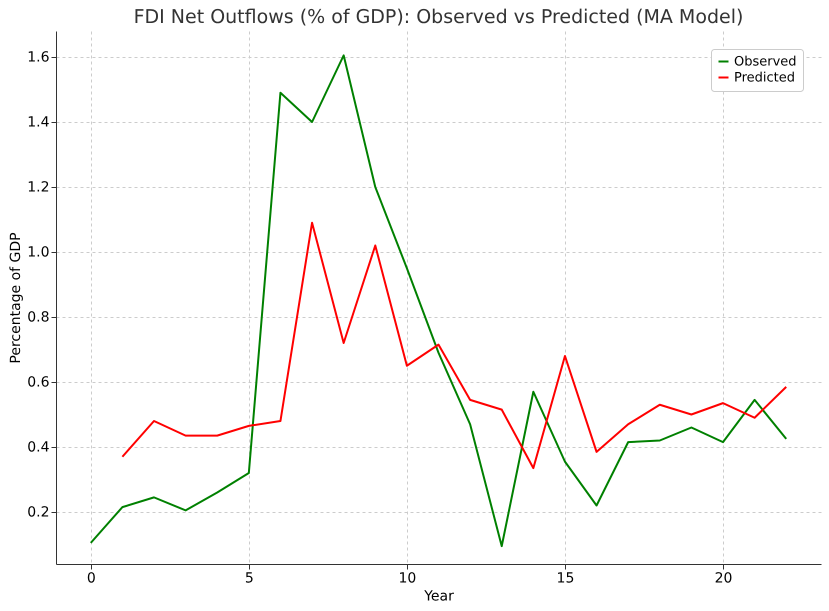 This screenshot has height=611, width=829. I want to click on y-axis-title: Percentage of GDP, so click(16, 298).